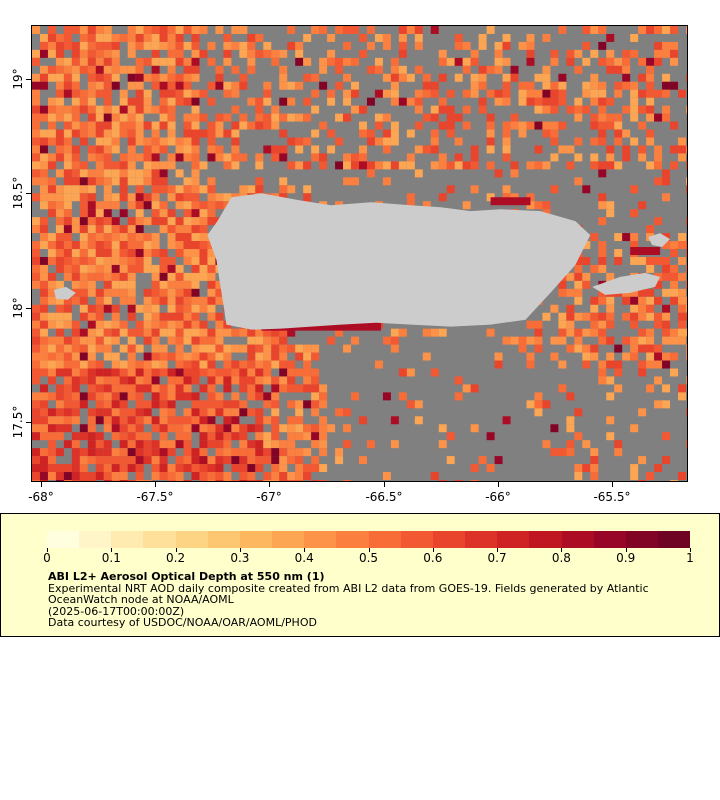  What do you see at coordinates (416, 539) in the screenshot?
I see `colorbar-segment` at bounding box center [416, 539].